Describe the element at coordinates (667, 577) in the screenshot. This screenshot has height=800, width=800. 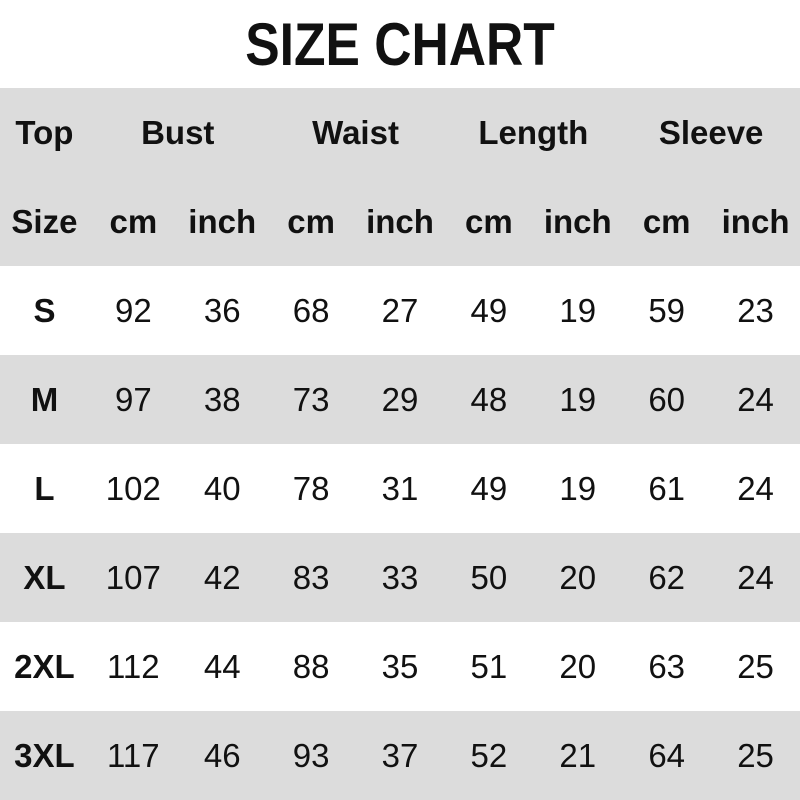
I see `table-cell: 62` at that location.